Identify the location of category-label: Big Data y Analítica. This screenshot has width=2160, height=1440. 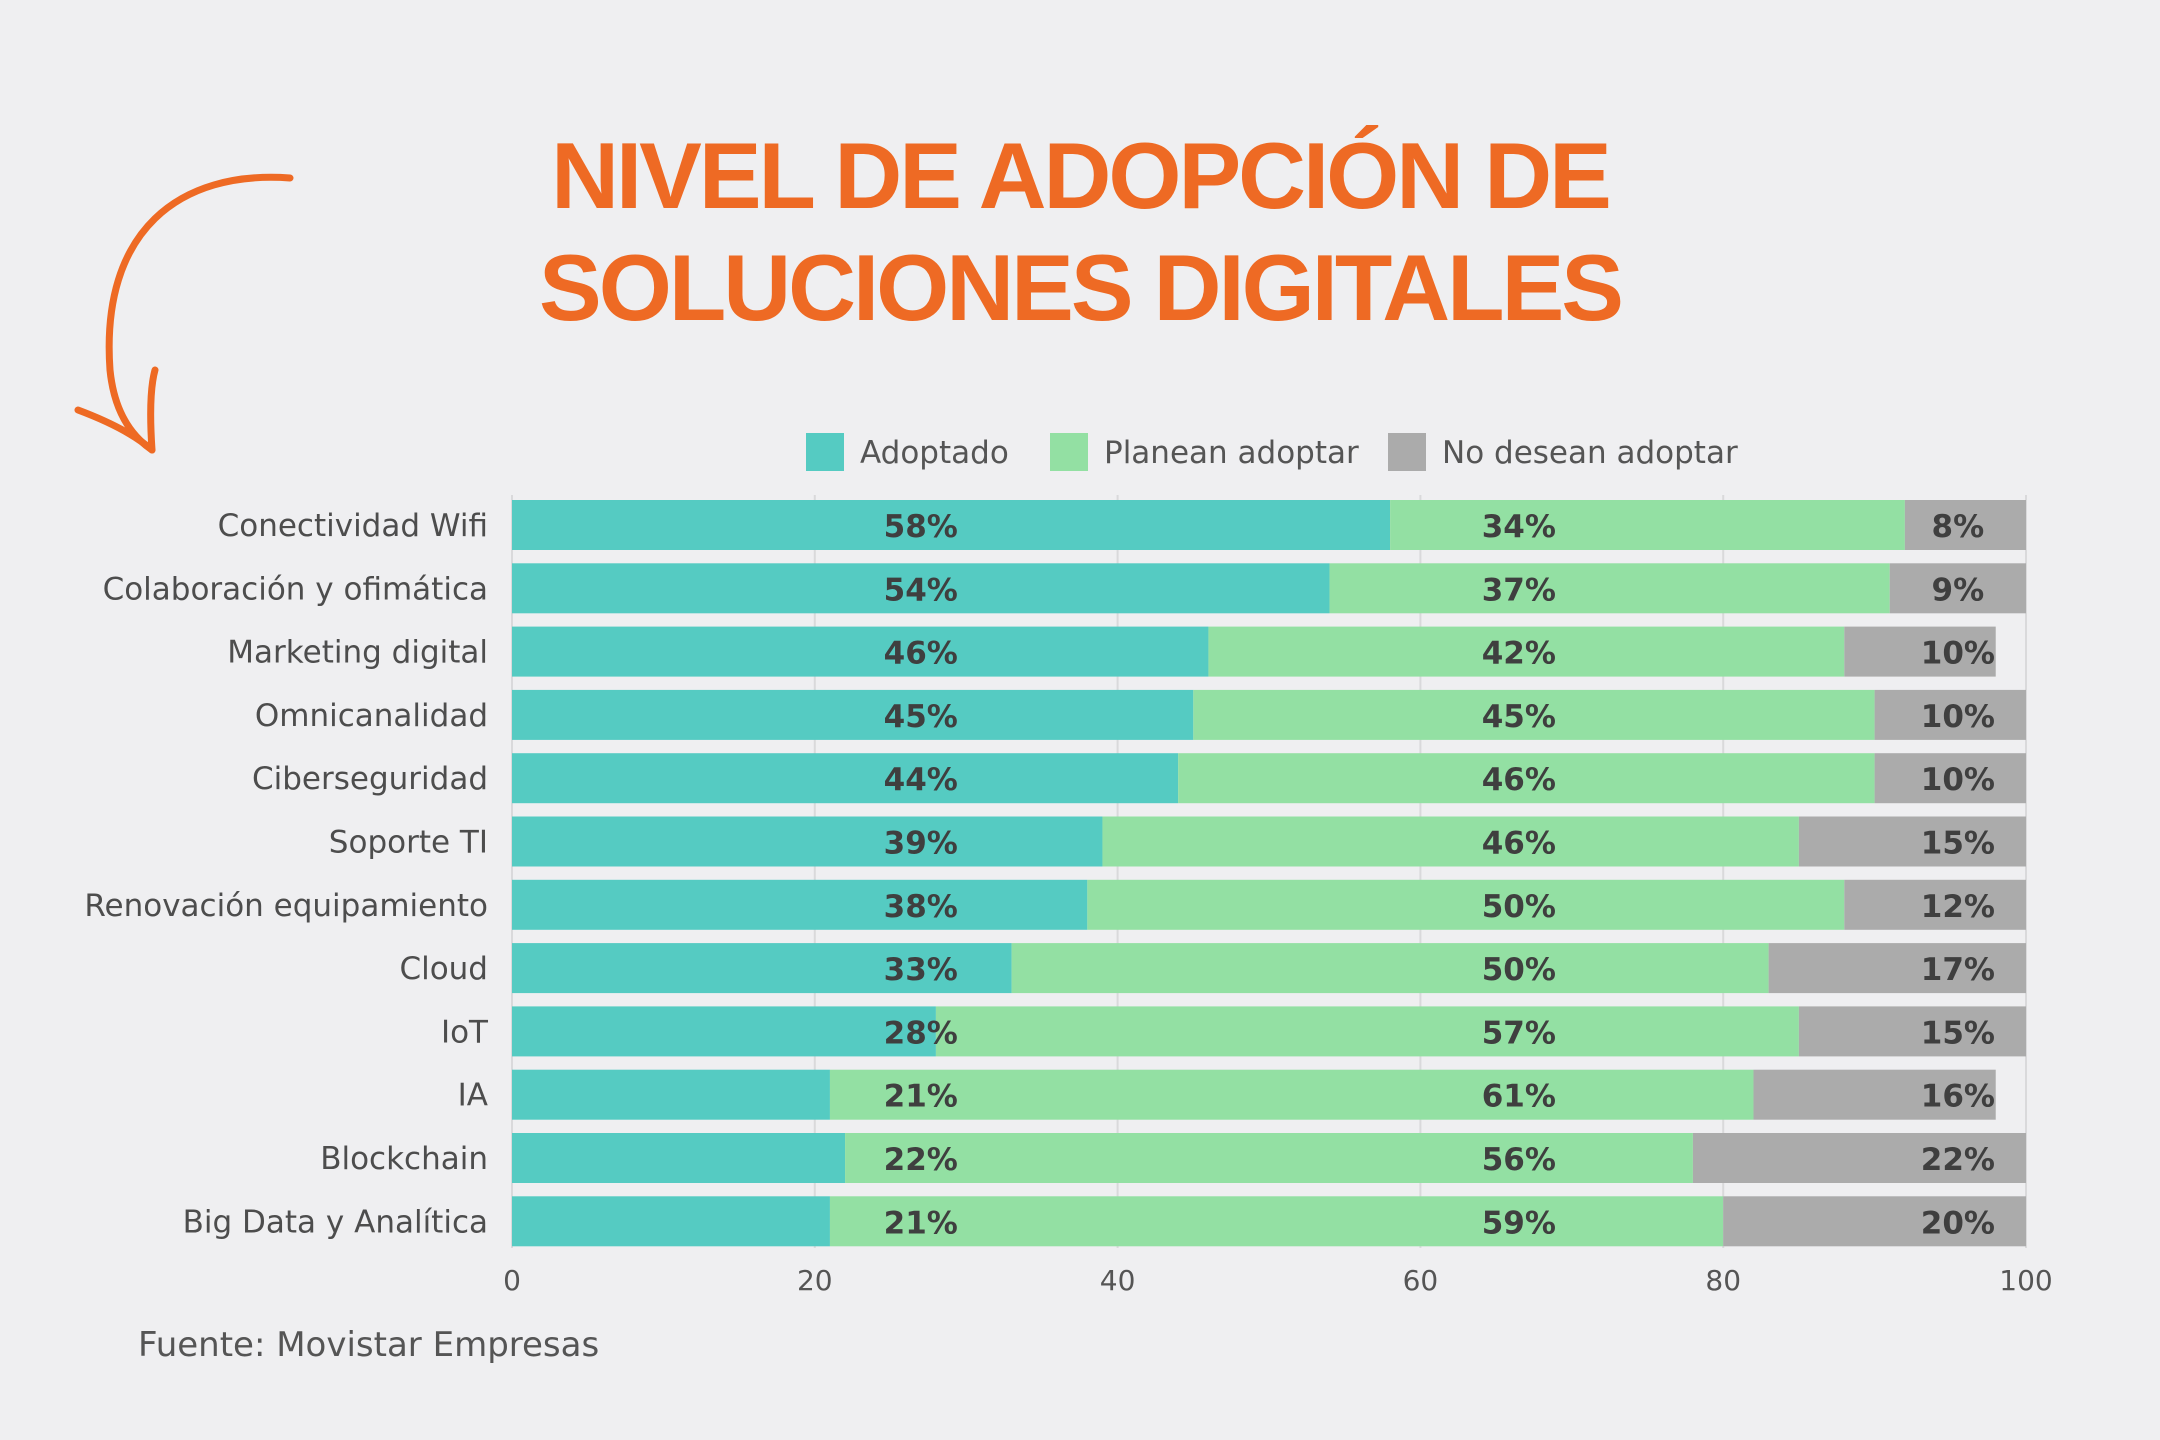
(335, 1222).